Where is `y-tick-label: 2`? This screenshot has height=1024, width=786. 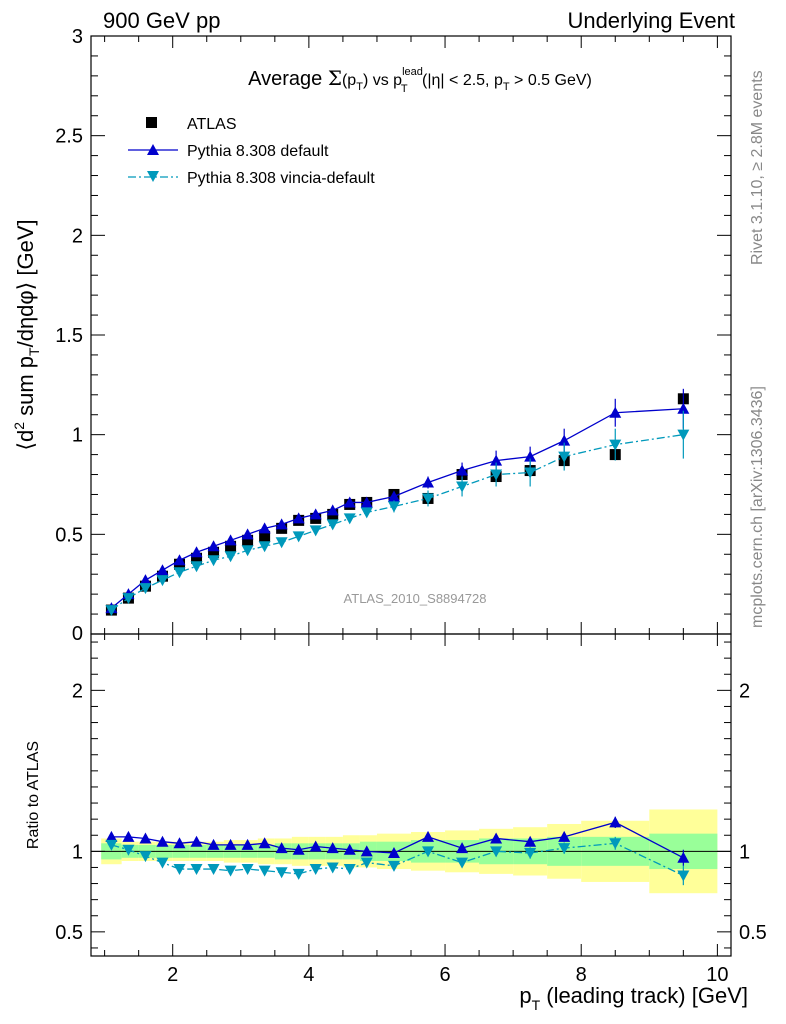 y-tick-label: 2 is located at coordinates (77, 236).